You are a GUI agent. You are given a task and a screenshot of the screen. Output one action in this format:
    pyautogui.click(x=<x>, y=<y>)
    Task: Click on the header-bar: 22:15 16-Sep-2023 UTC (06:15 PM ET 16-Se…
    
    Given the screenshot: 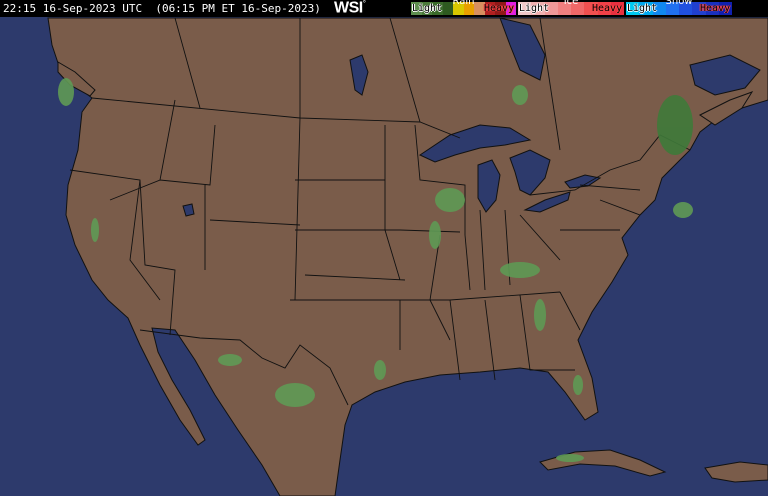 What is the action you would take?
    pyautogui.click(x=384, y=8)
    